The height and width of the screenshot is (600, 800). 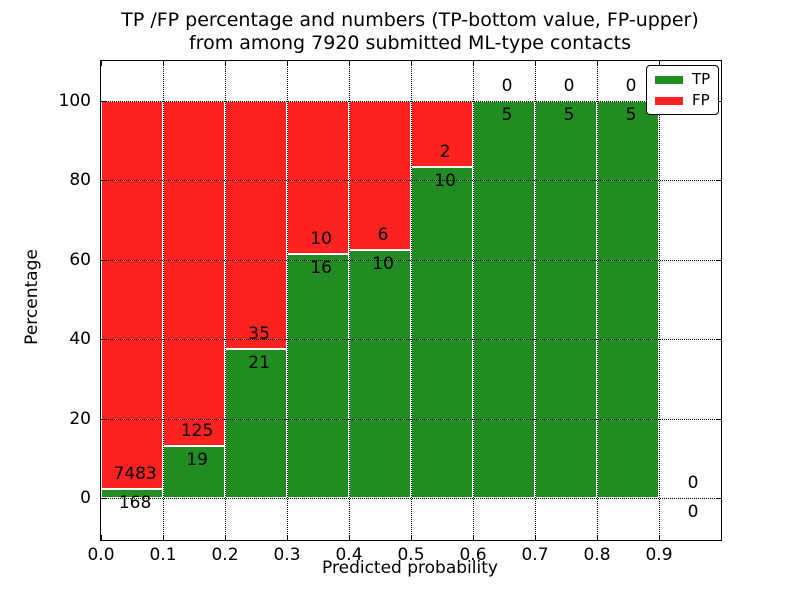 What do you see at coordinates (349, 555) in the screenshot?
I see `x-tick-label: 0.4` at bounding box center [349, 555].